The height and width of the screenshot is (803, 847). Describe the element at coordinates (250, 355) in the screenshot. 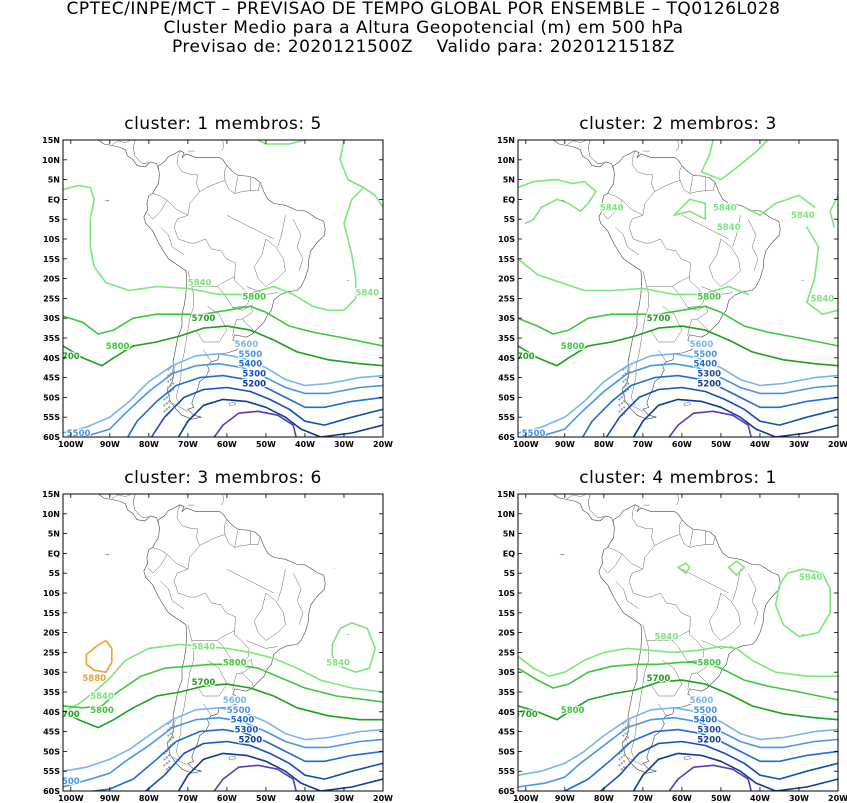

I see `contour-label: 5500` at that location.